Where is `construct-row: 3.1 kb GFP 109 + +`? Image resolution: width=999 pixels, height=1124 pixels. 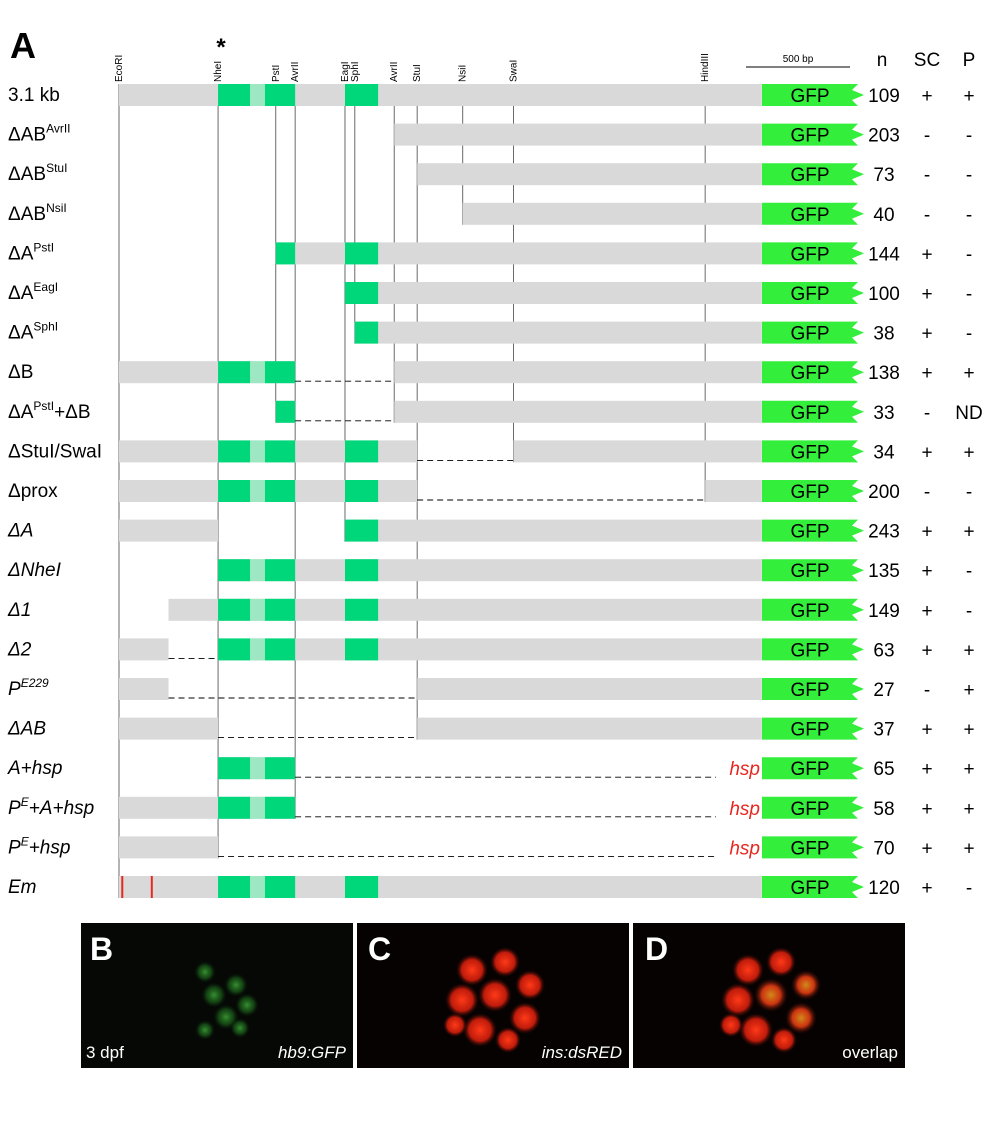 construct-row: 3.1 kb GFP 109 + + is located at coordinates (491, 95).